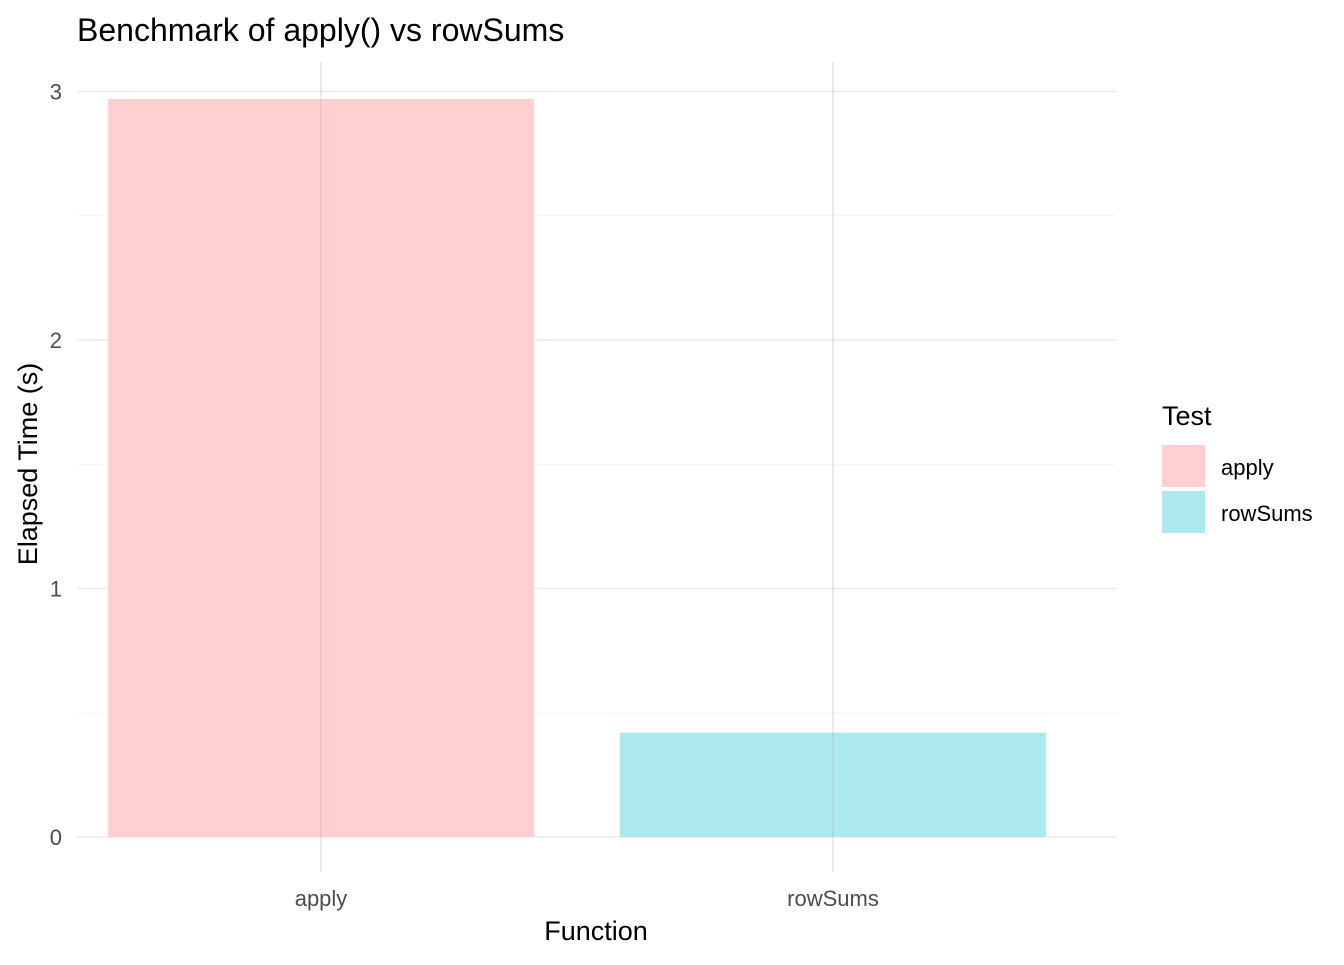 The width and height of the screenshot is (1344, 965). I want to click on legend-title: Test, so click(1187, 416).